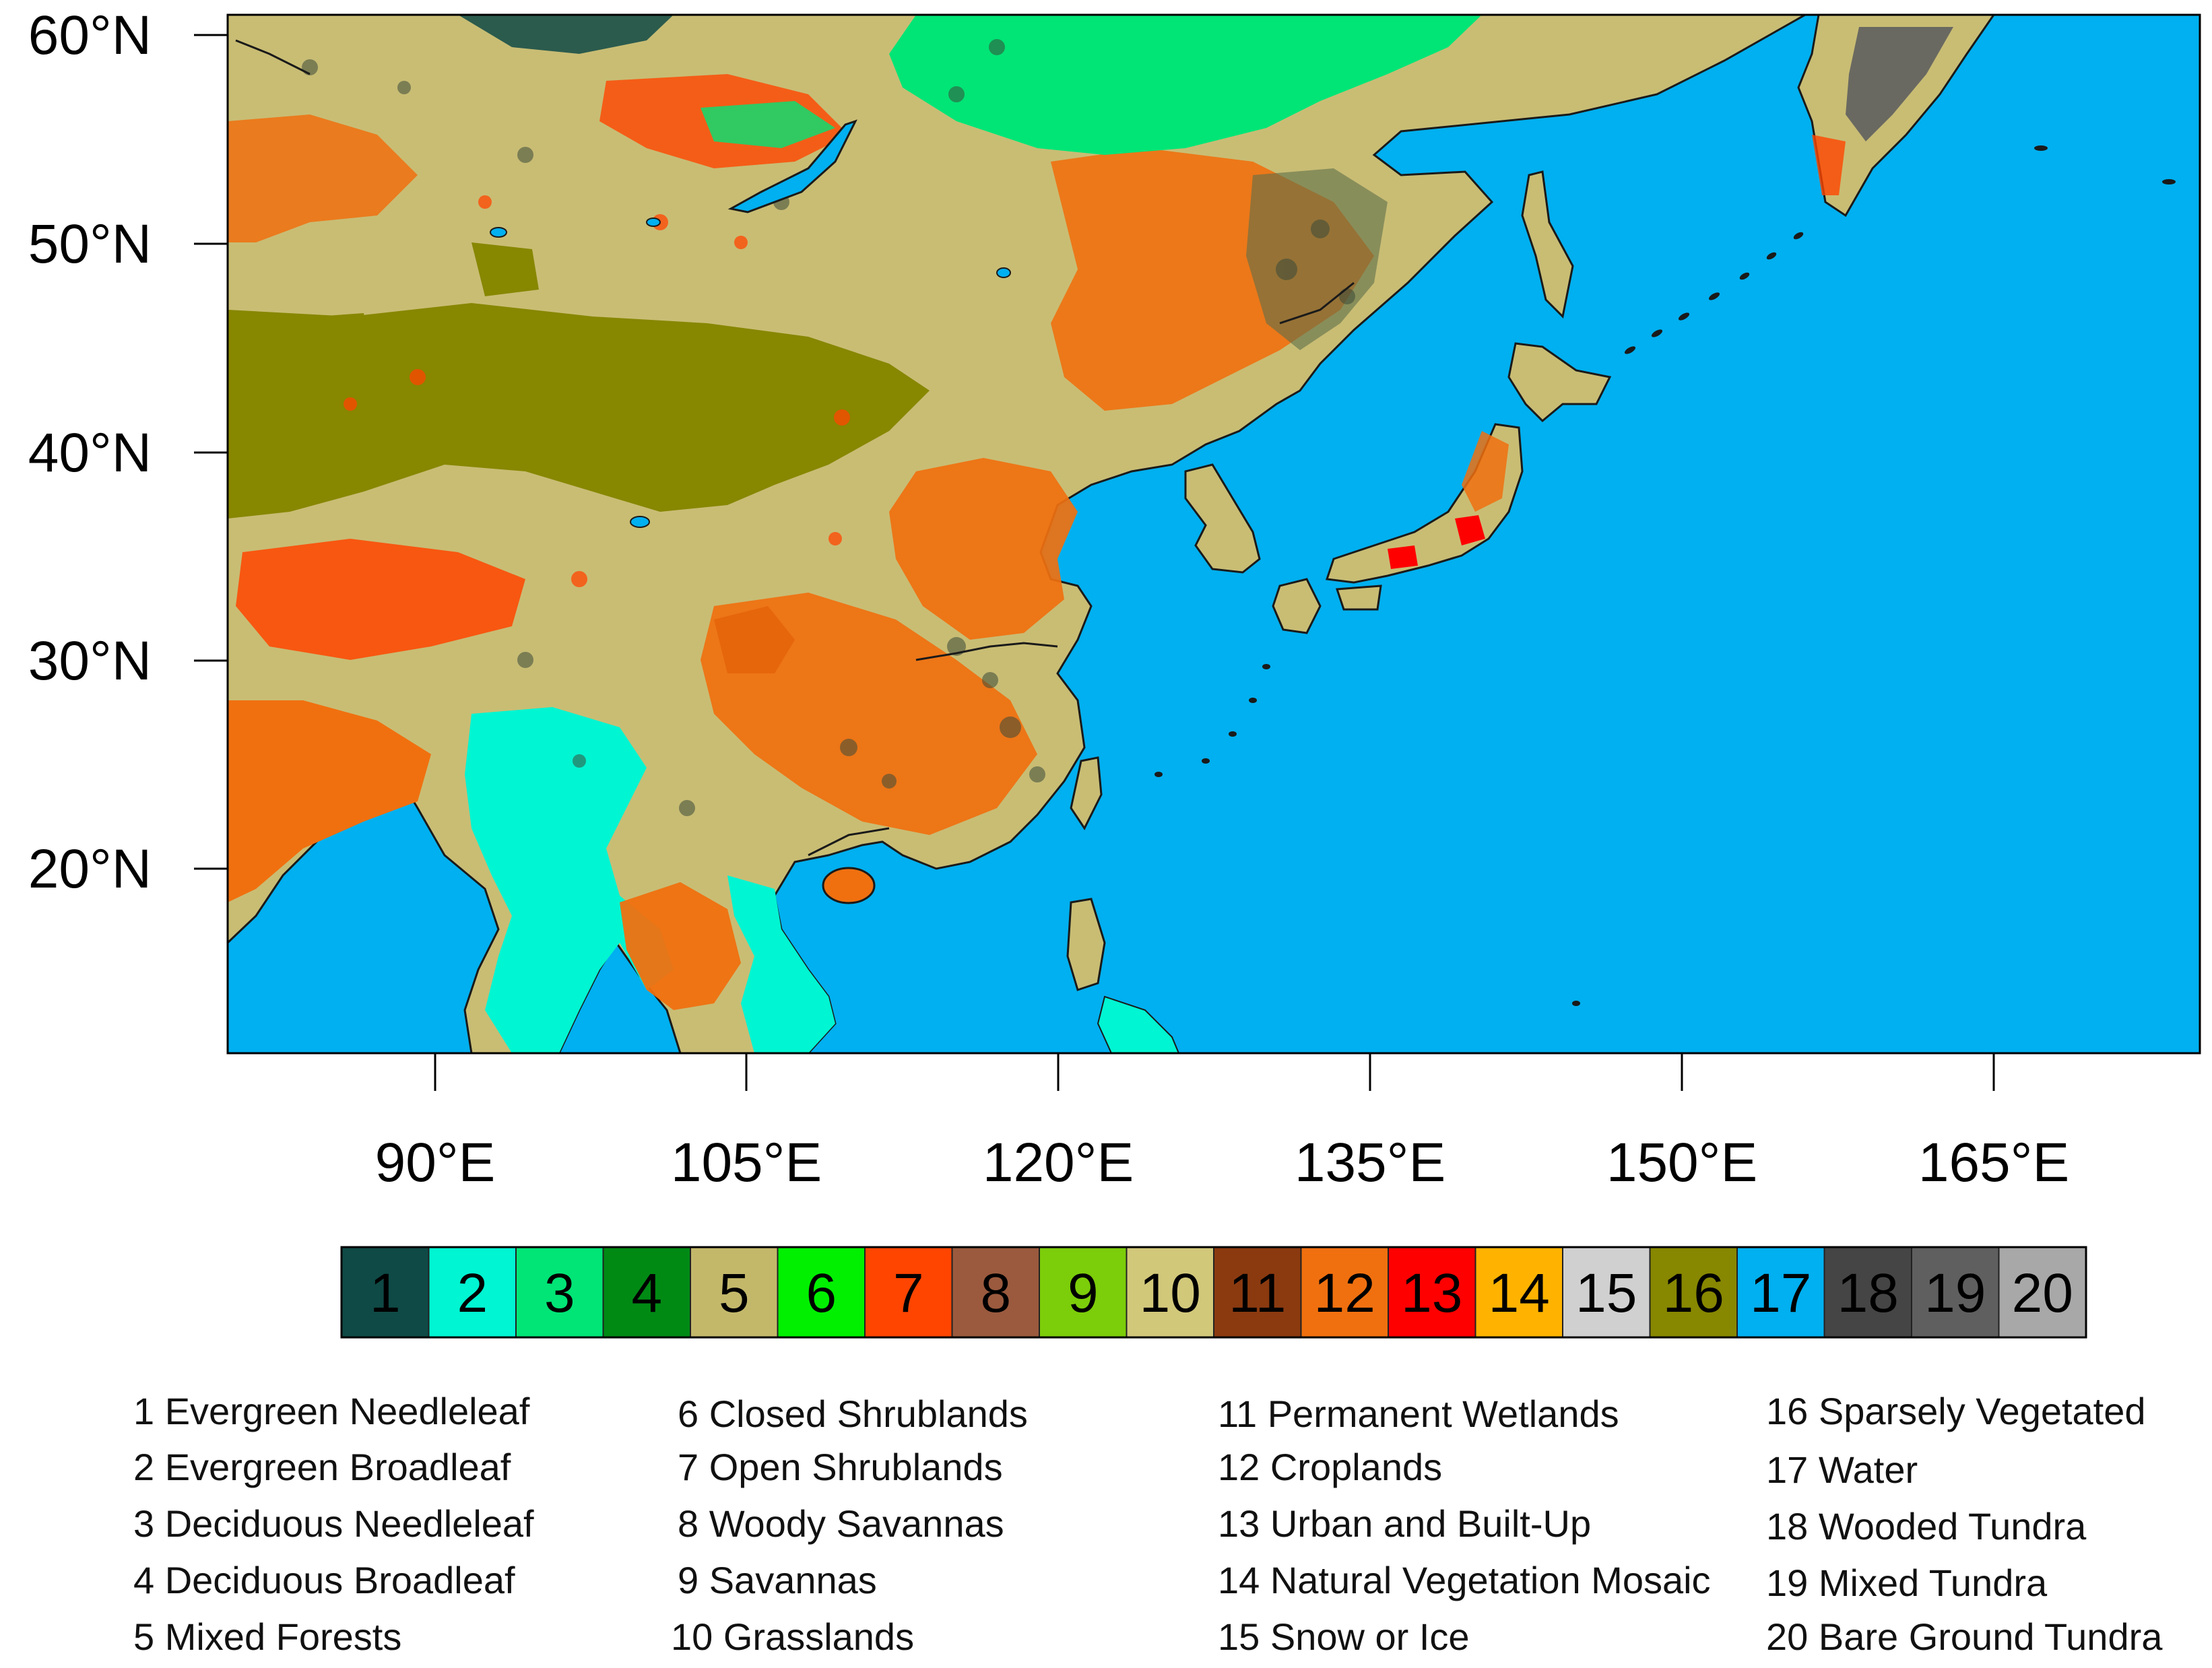 Image resolution: width=2212 pixels, height=1668 pixels. I want to click on patch-croplands-west, so click(380, 599).